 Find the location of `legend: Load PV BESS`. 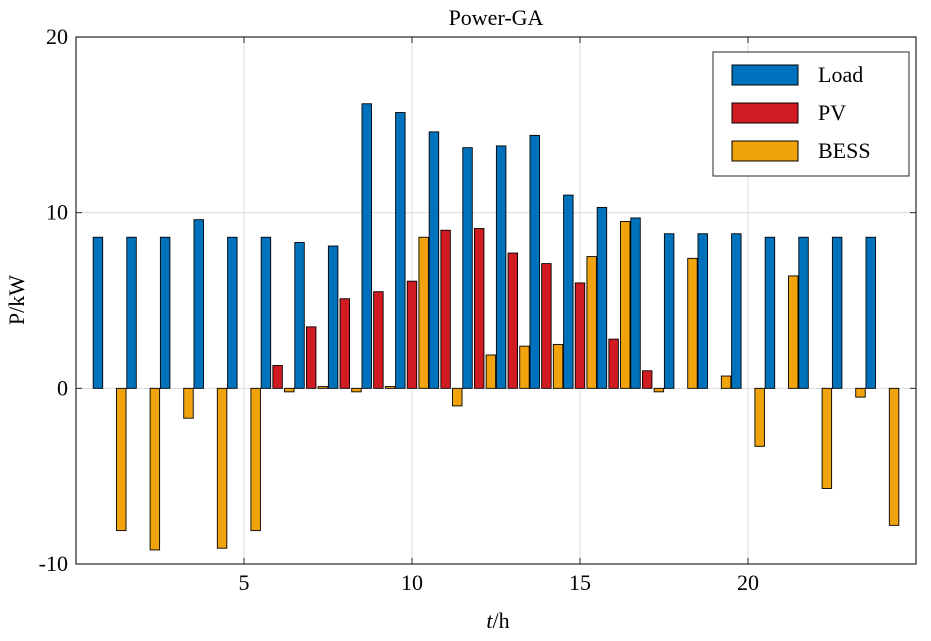

legend: Load PV BESS is located at coordinates (811, 114).